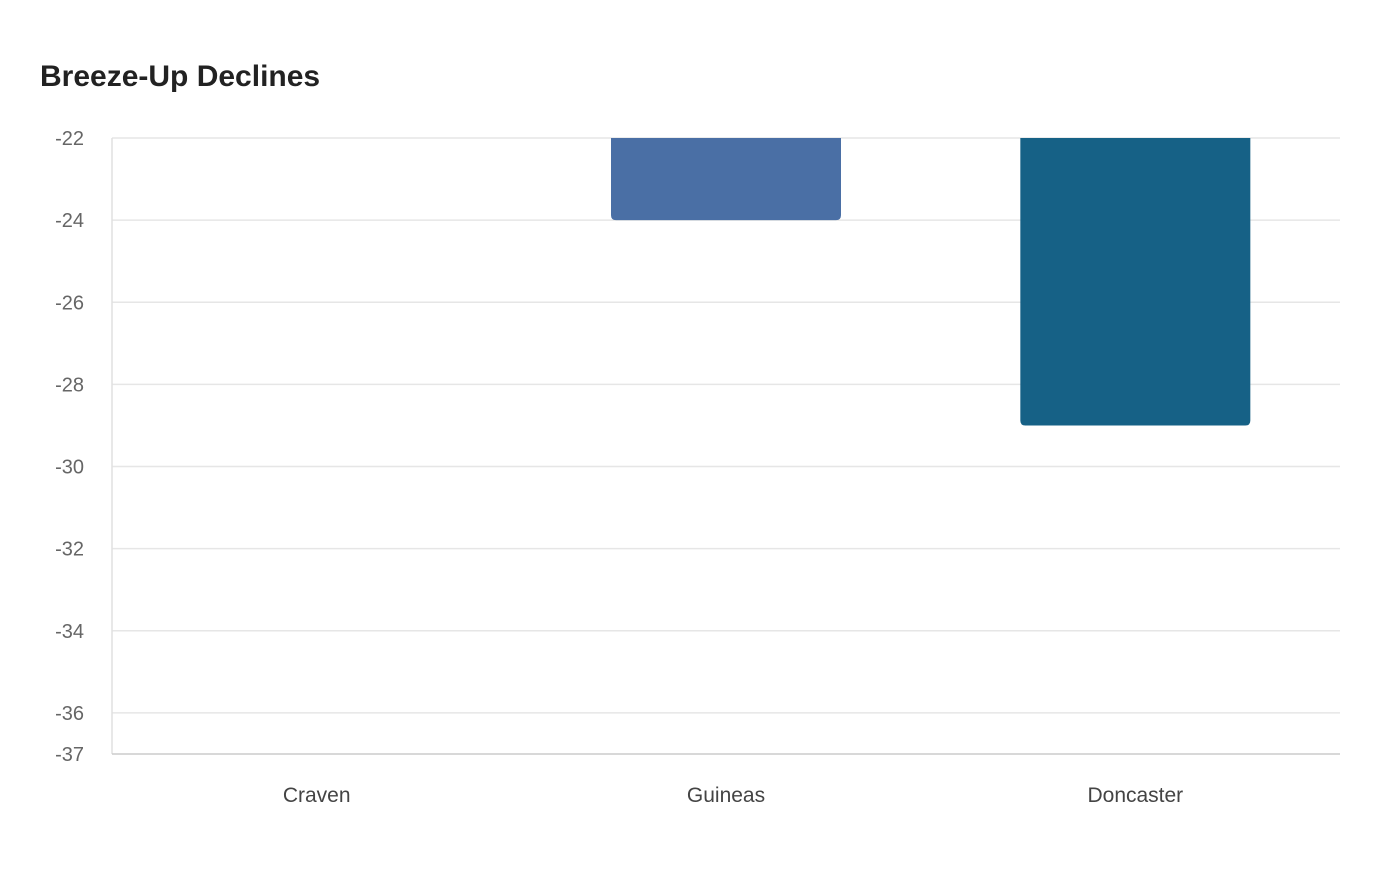 The height and width of the screenshot is (880, 1400). What do you see at coordinates (726, 795) in the screenshot?
I see `x-category-label: Guineas` at bounding box center [726, 795].